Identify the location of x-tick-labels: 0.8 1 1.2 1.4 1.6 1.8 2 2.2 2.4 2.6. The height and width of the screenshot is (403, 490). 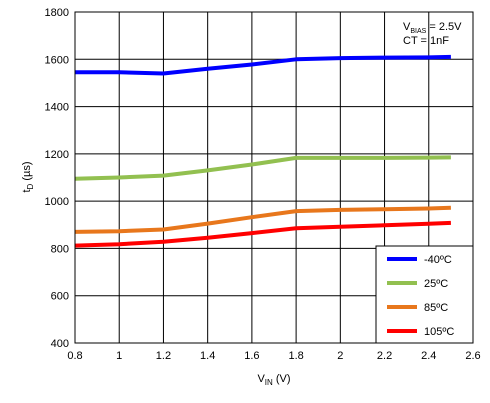
(273, 356).